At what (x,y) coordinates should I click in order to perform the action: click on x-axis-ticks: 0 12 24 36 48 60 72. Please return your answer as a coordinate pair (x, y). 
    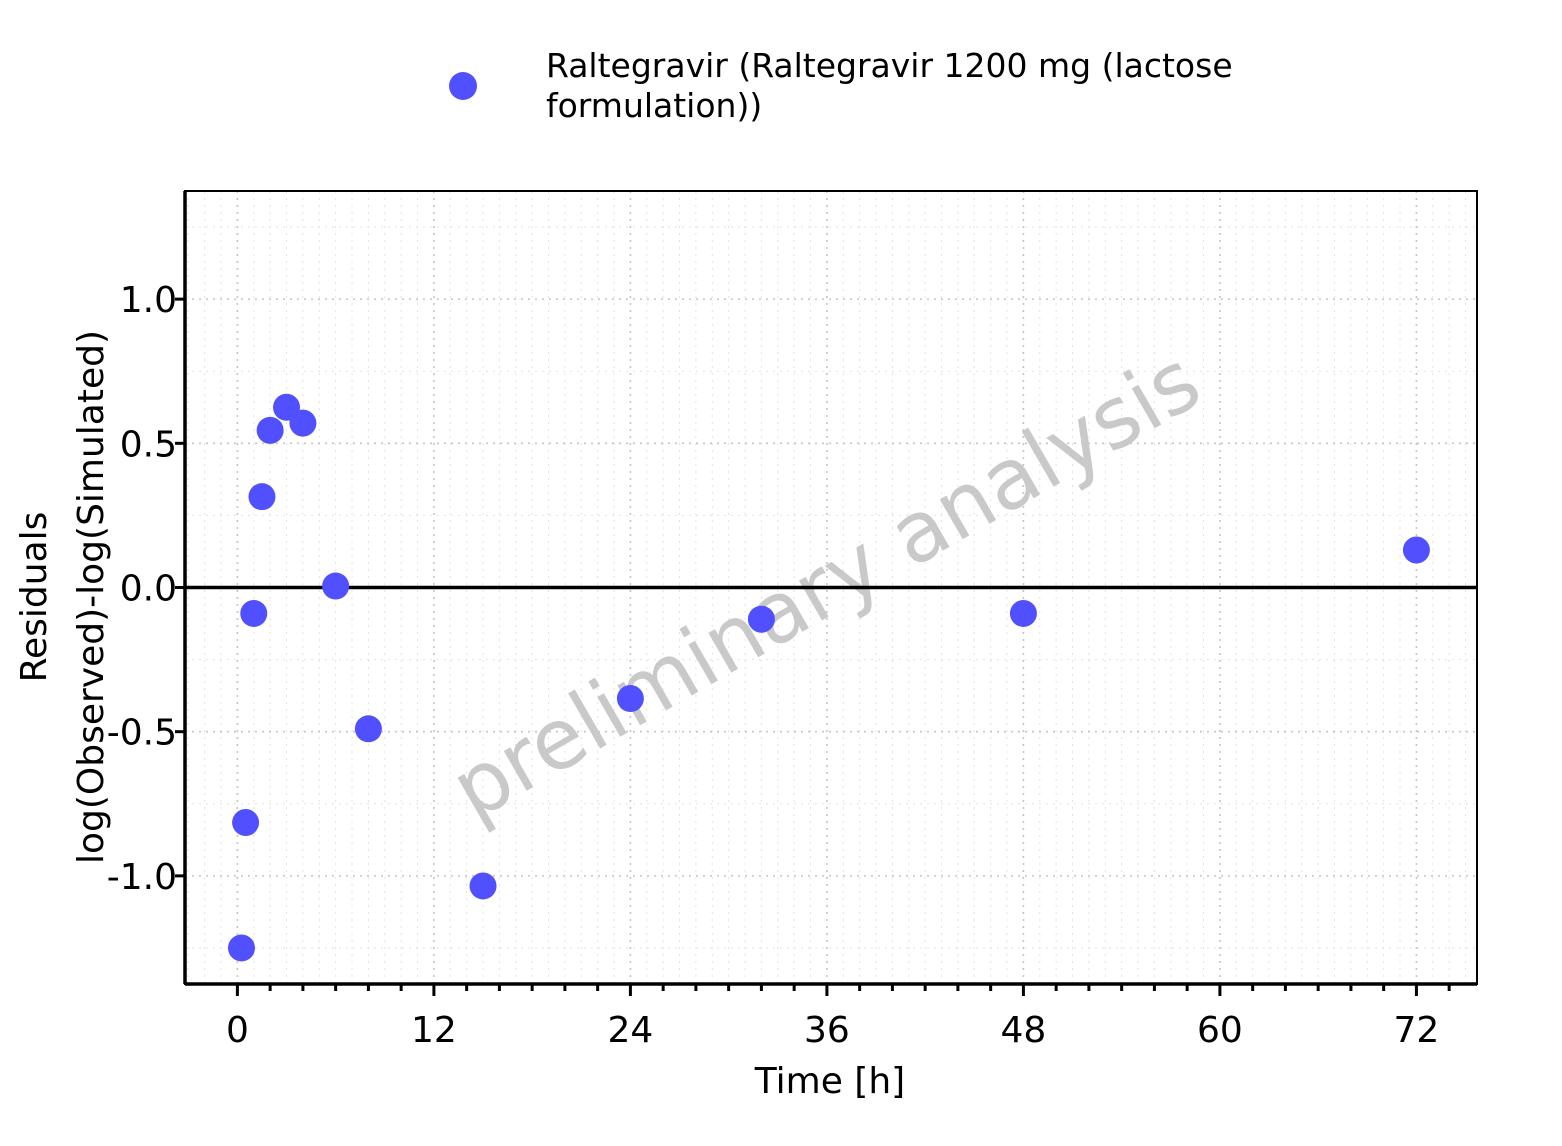
    Looking at the image, I should click on (838, 1017).